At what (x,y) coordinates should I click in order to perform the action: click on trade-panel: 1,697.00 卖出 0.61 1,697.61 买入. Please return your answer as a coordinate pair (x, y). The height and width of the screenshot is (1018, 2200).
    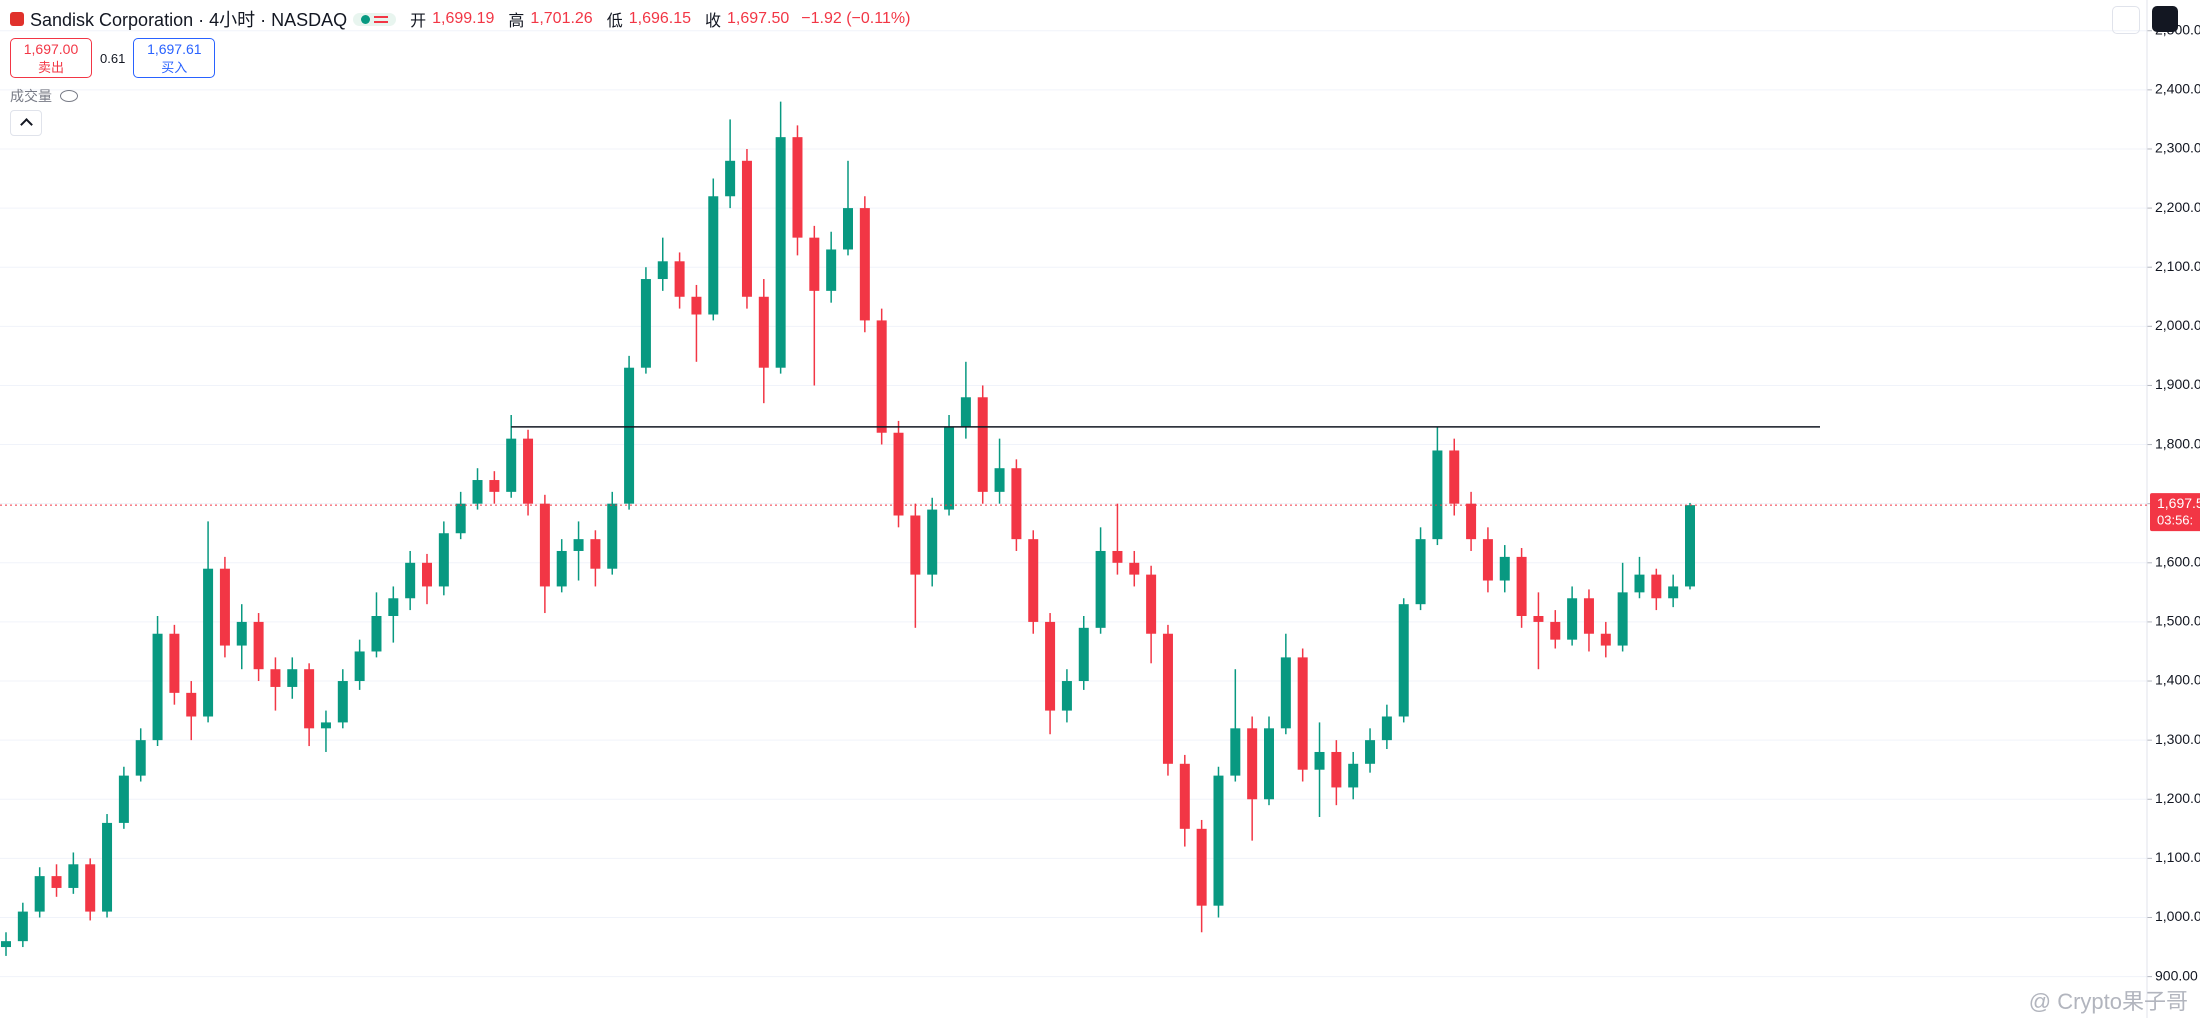
    Looking at the image, I should click on (113, 58).